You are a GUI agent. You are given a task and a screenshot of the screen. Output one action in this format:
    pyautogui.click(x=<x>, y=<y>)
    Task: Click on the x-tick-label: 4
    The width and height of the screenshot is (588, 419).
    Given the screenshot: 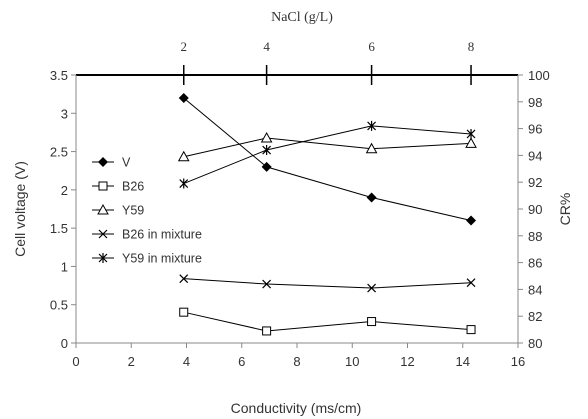 What is the action you would take?
    pyautogui.click(x=186, y=361)
    